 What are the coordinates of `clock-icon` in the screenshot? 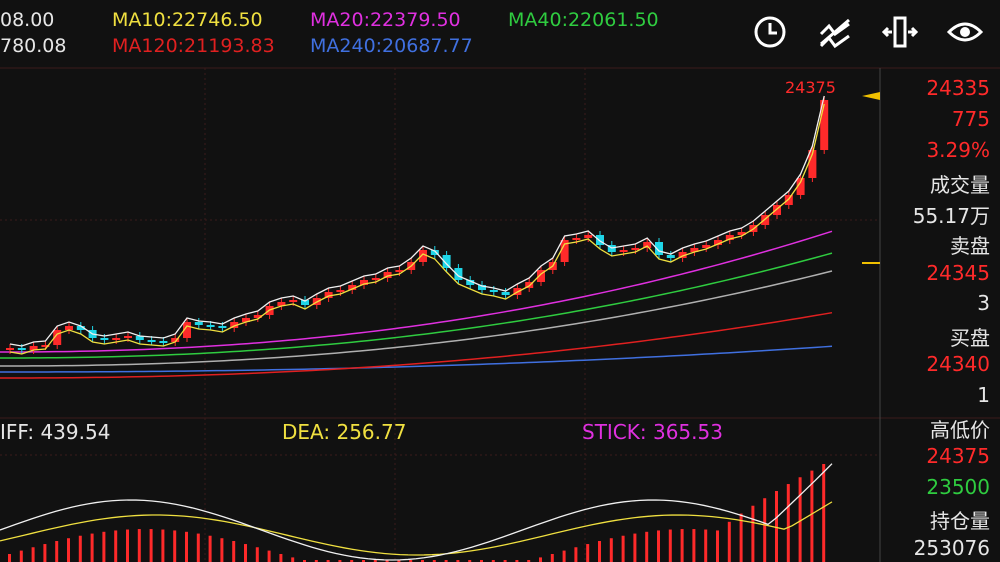 It's located at (770, 32).